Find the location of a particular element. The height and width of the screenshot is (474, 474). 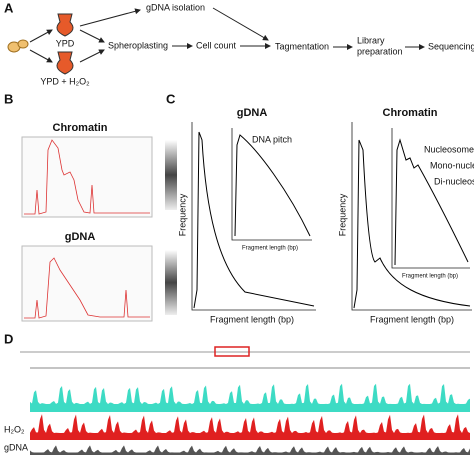

step: gDNA isolation is located at coordinates (175, 7).